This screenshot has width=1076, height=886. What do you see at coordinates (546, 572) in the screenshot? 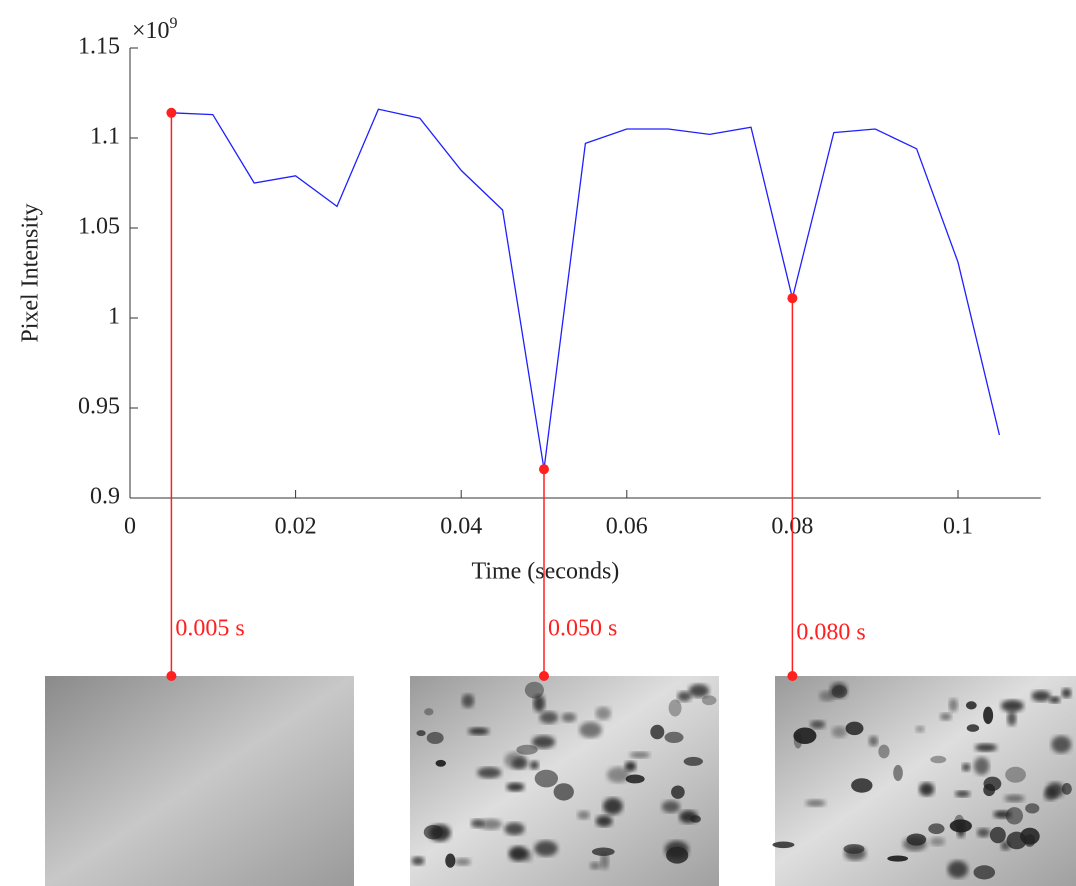
I see `x-axis-label: Time (seconds)` at bounding box center [546, 572].